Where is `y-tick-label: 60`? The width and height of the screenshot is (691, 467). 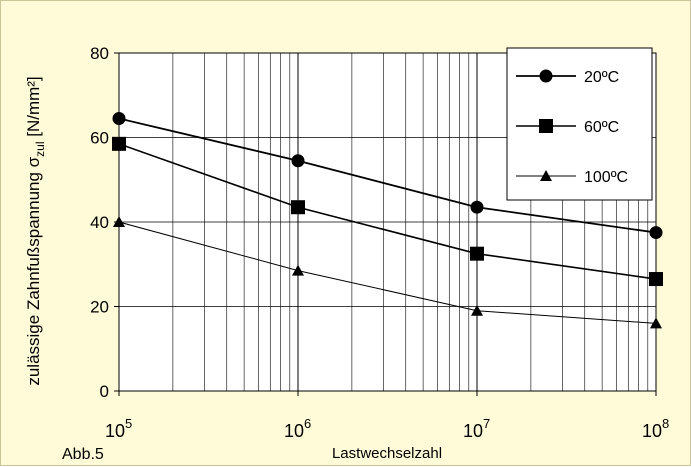
y-tick-label: 60 is located at coordinates (99, 138).